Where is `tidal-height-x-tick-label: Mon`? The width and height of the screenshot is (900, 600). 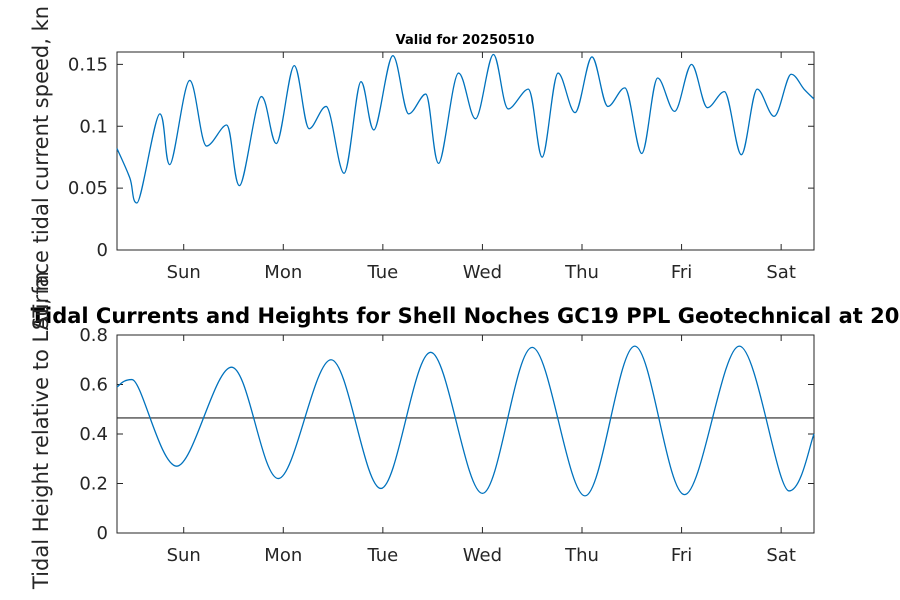
tidal-height-x-tick-label: Mon is located at coordinates (283, 555).